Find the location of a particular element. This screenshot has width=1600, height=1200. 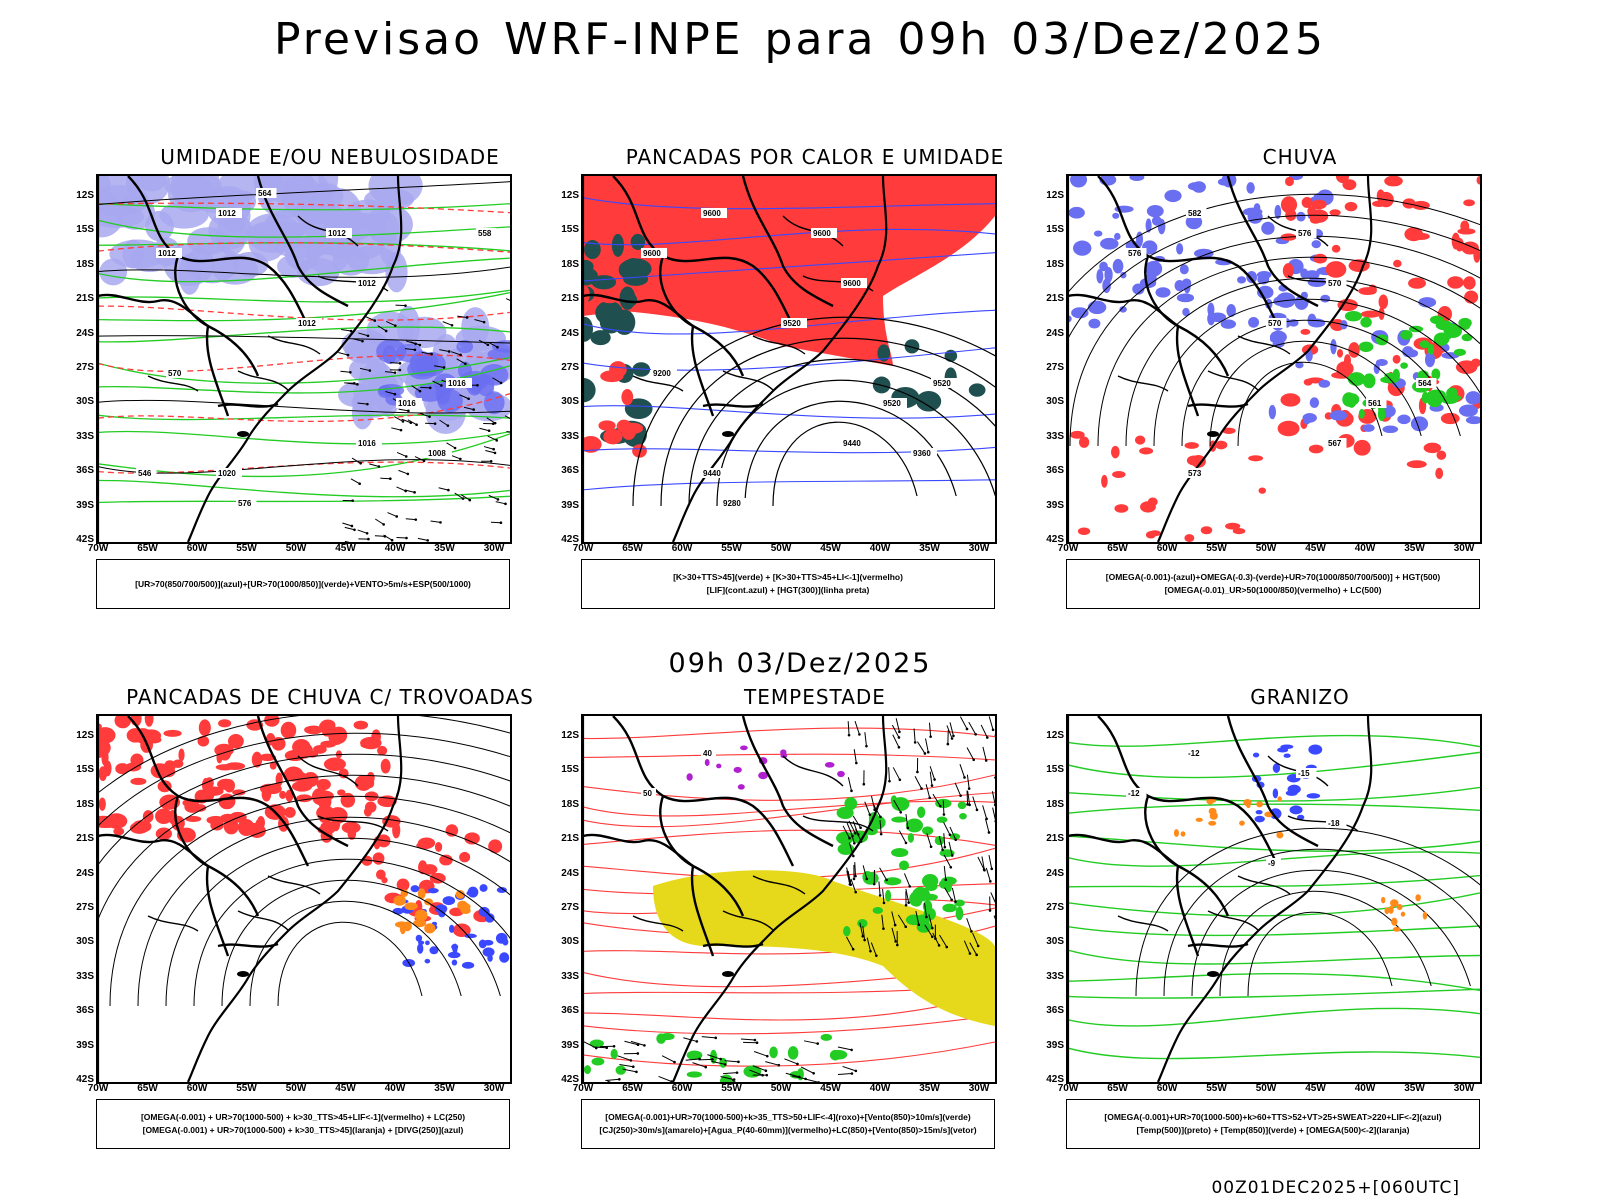

contour-label: 9200 is located at coordinates (662, 373).